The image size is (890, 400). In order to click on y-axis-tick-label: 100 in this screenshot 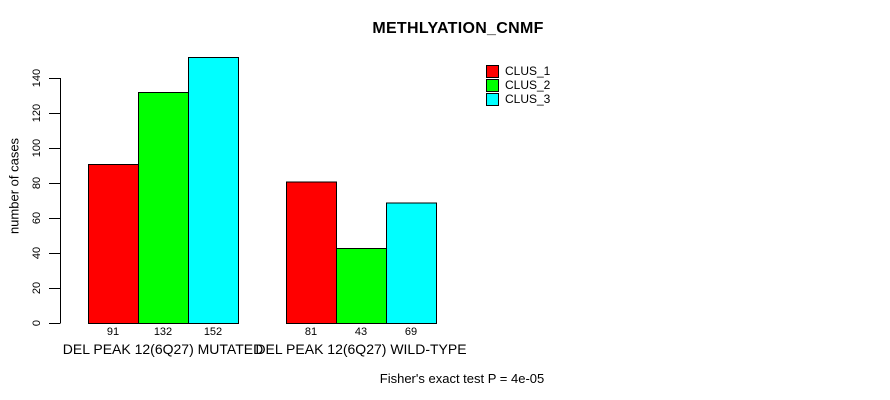, I will do `click(37, 148)`.